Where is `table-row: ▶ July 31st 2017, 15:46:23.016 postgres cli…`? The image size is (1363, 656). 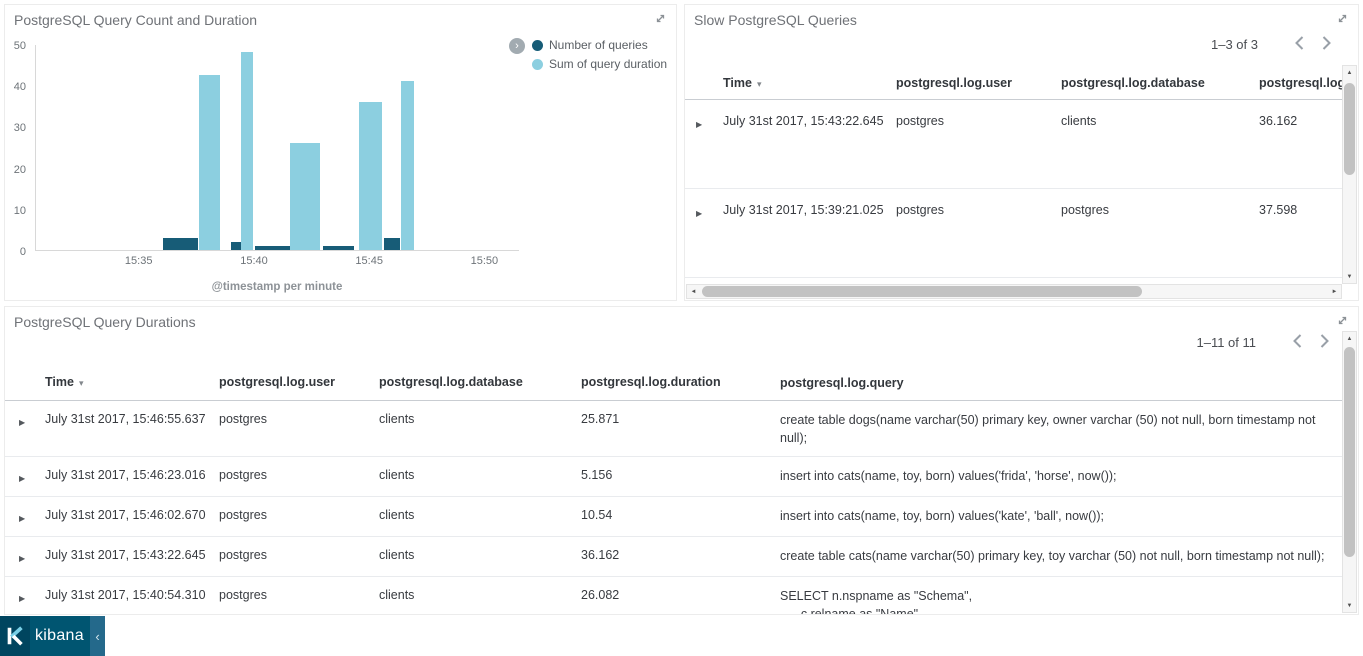 table-row: ▶ July 31st 2017, 15:46:23.016 postgres cli… is located at coordinates (674, 477).